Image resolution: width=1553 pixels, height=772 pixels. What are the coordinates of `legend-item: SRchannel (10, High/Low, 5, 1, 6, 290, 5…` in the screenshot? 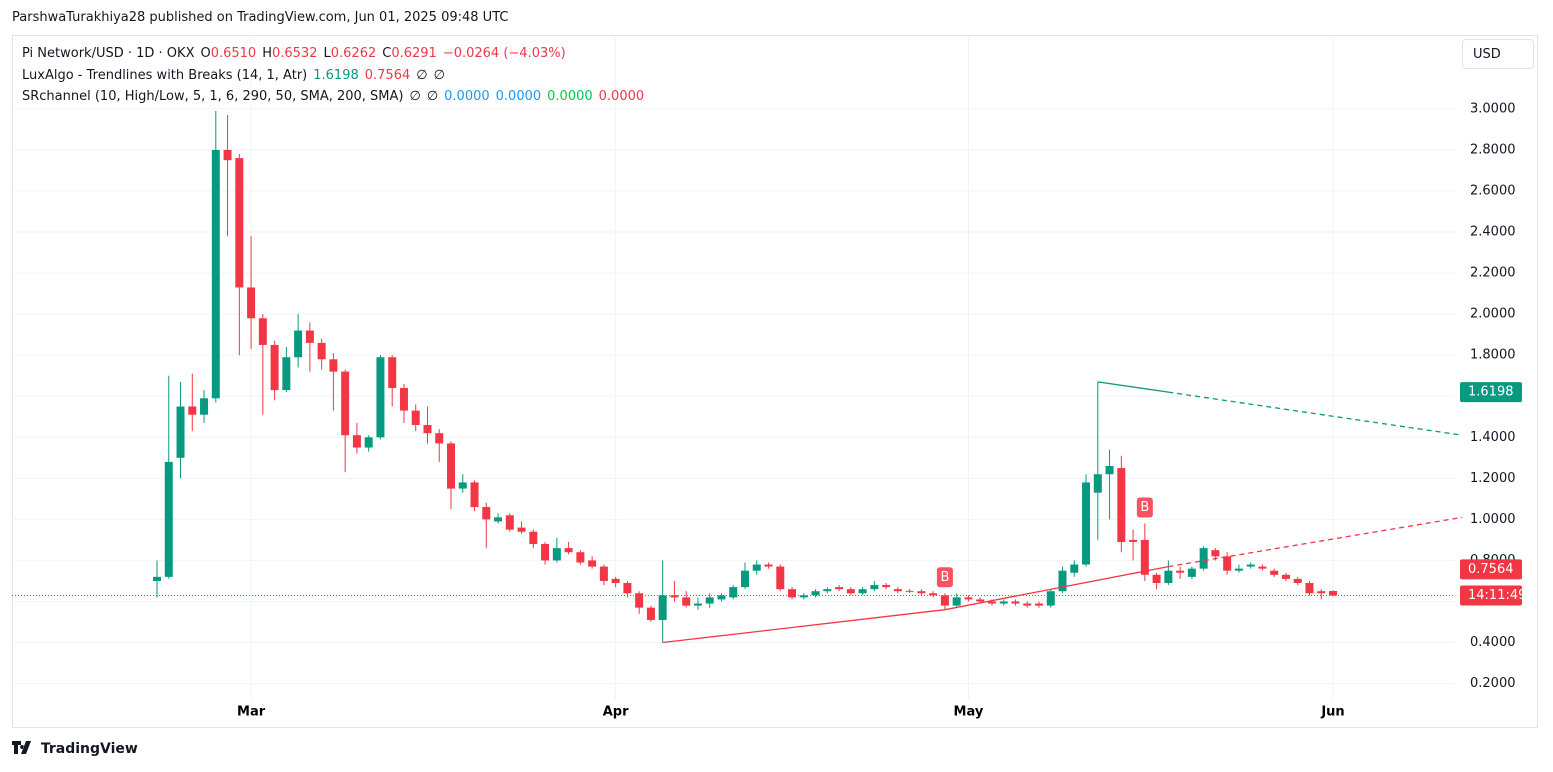 It's located at (213, 96).